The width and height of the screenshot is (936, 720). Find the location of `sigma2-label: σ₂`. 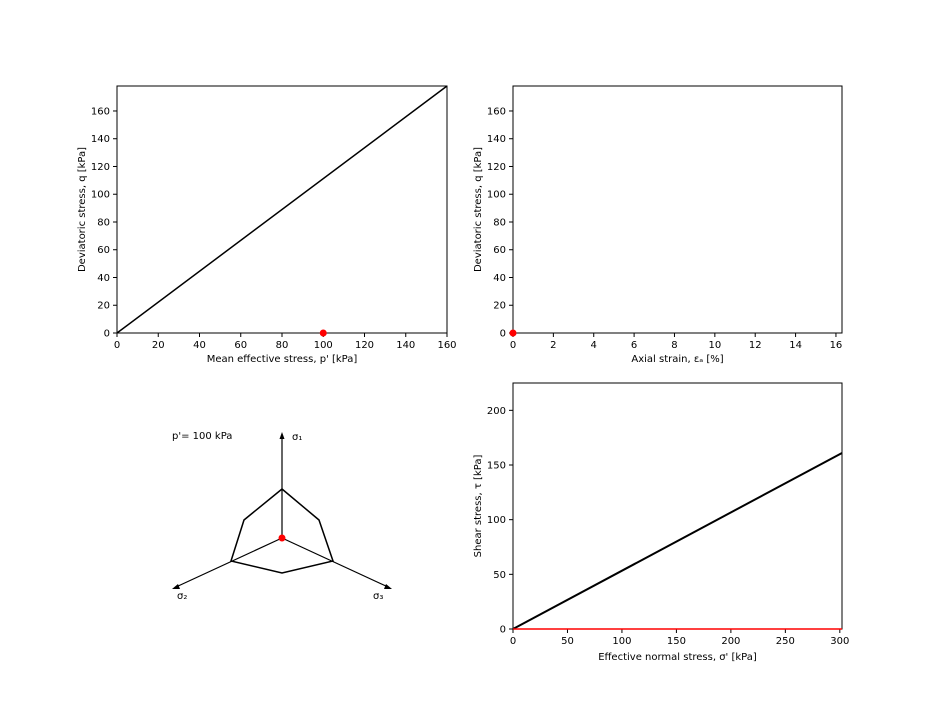

sigma2-label: σ₂ is located at coordinates (182, 596).